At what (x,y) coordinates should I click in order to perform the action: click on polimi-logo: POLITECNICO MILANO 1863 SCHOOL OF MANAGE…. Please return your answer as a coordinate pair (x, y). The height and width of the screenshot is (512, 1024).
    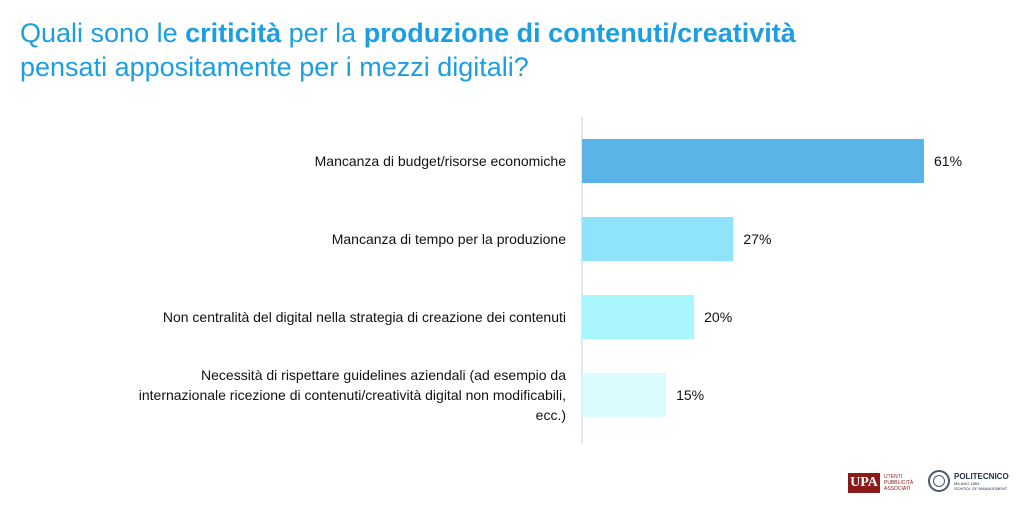
    Looking at the image, I should click on (968, 481).